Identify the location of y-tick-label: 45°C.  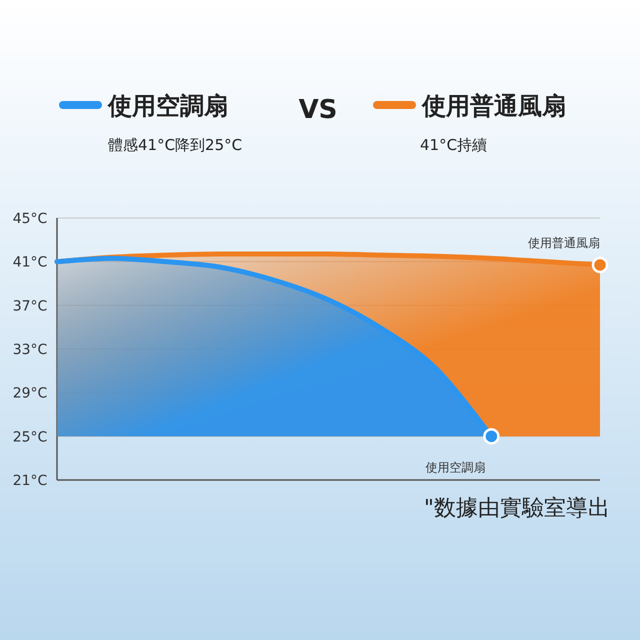
(30, 219).